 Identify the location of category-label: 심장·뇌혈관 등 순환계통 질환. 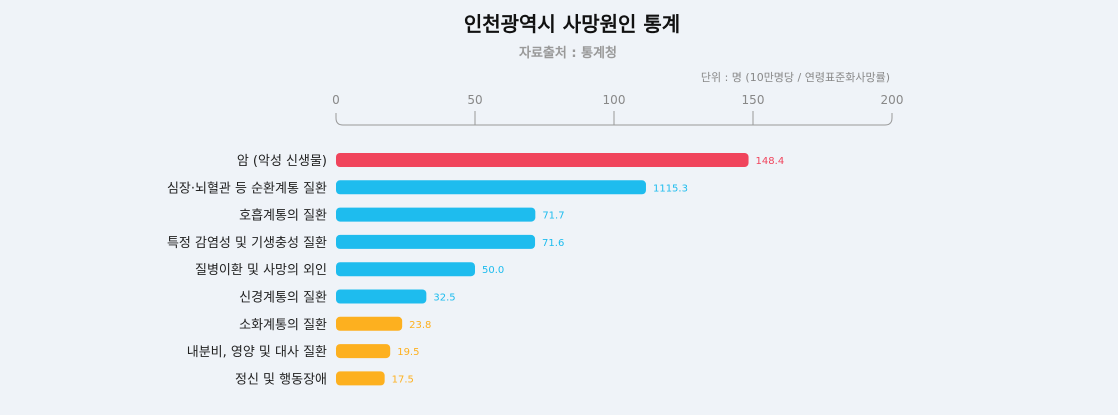
(247, 188).